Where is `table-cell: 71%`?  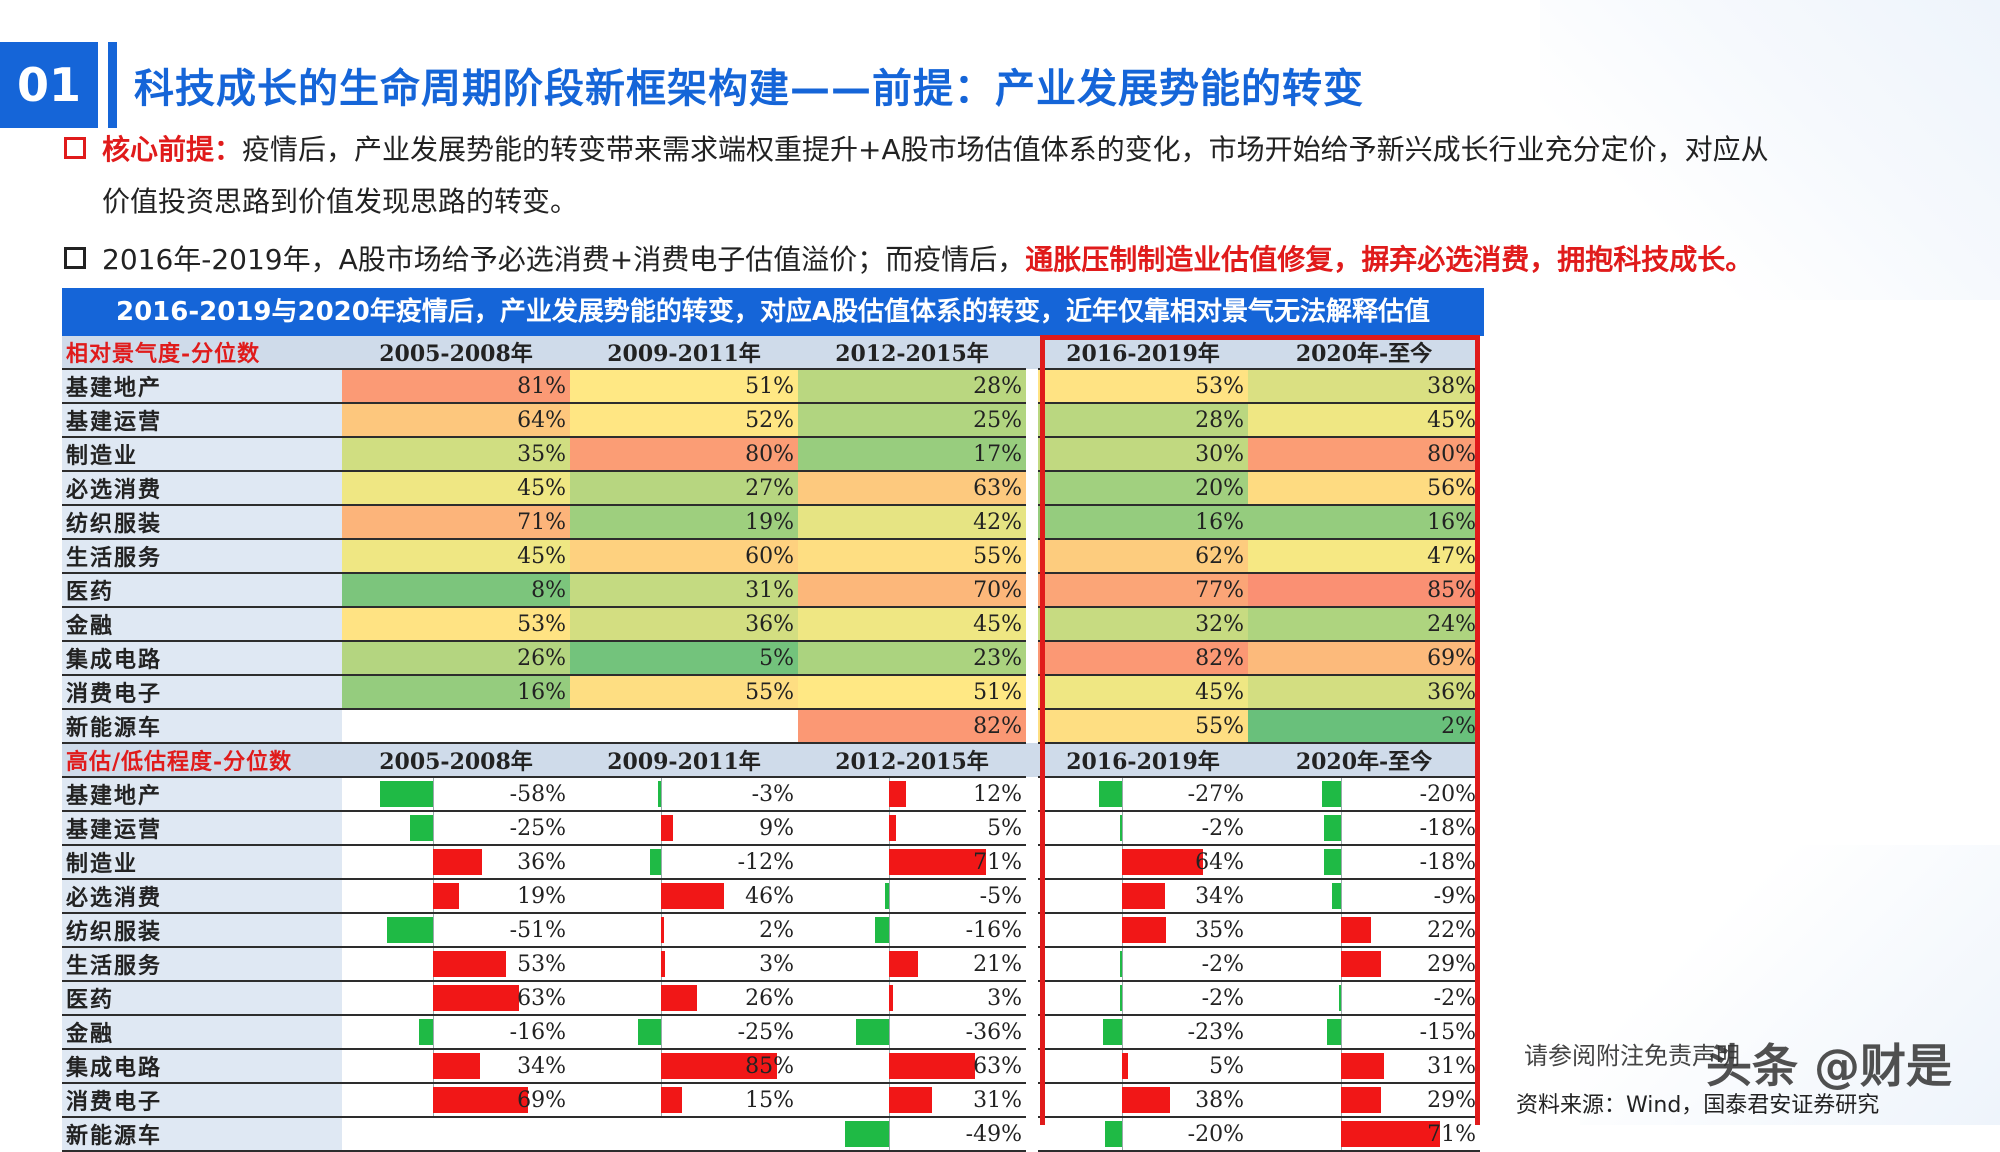 table-cell: 71% is located at coordinates (912, 862).